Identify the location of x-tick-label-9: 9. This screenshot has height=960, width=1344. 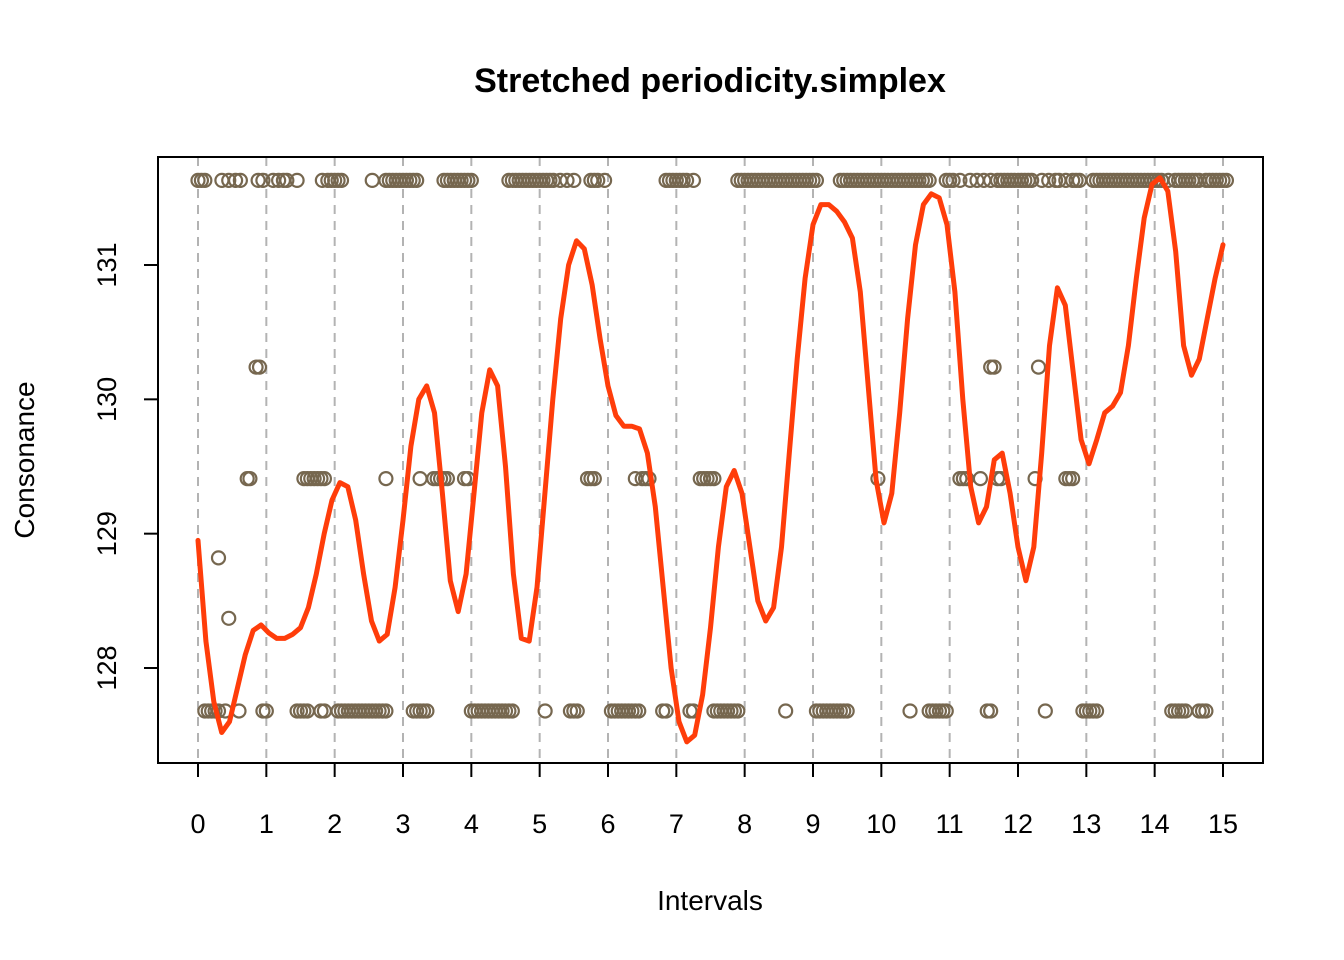
(812, 824).